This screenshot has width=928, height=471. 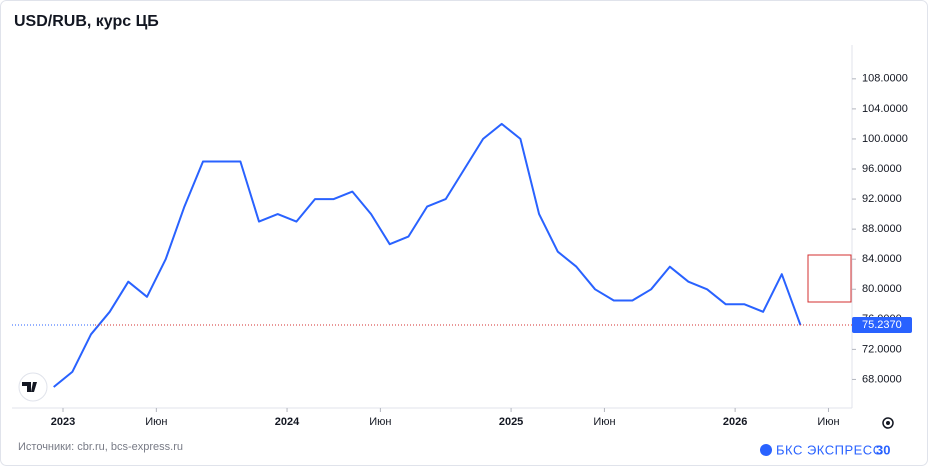 What do you see at coordinates (882, 289) in the screenshot?
I see `y-tick-label: 80.0000` at bounding box center [882, 289].